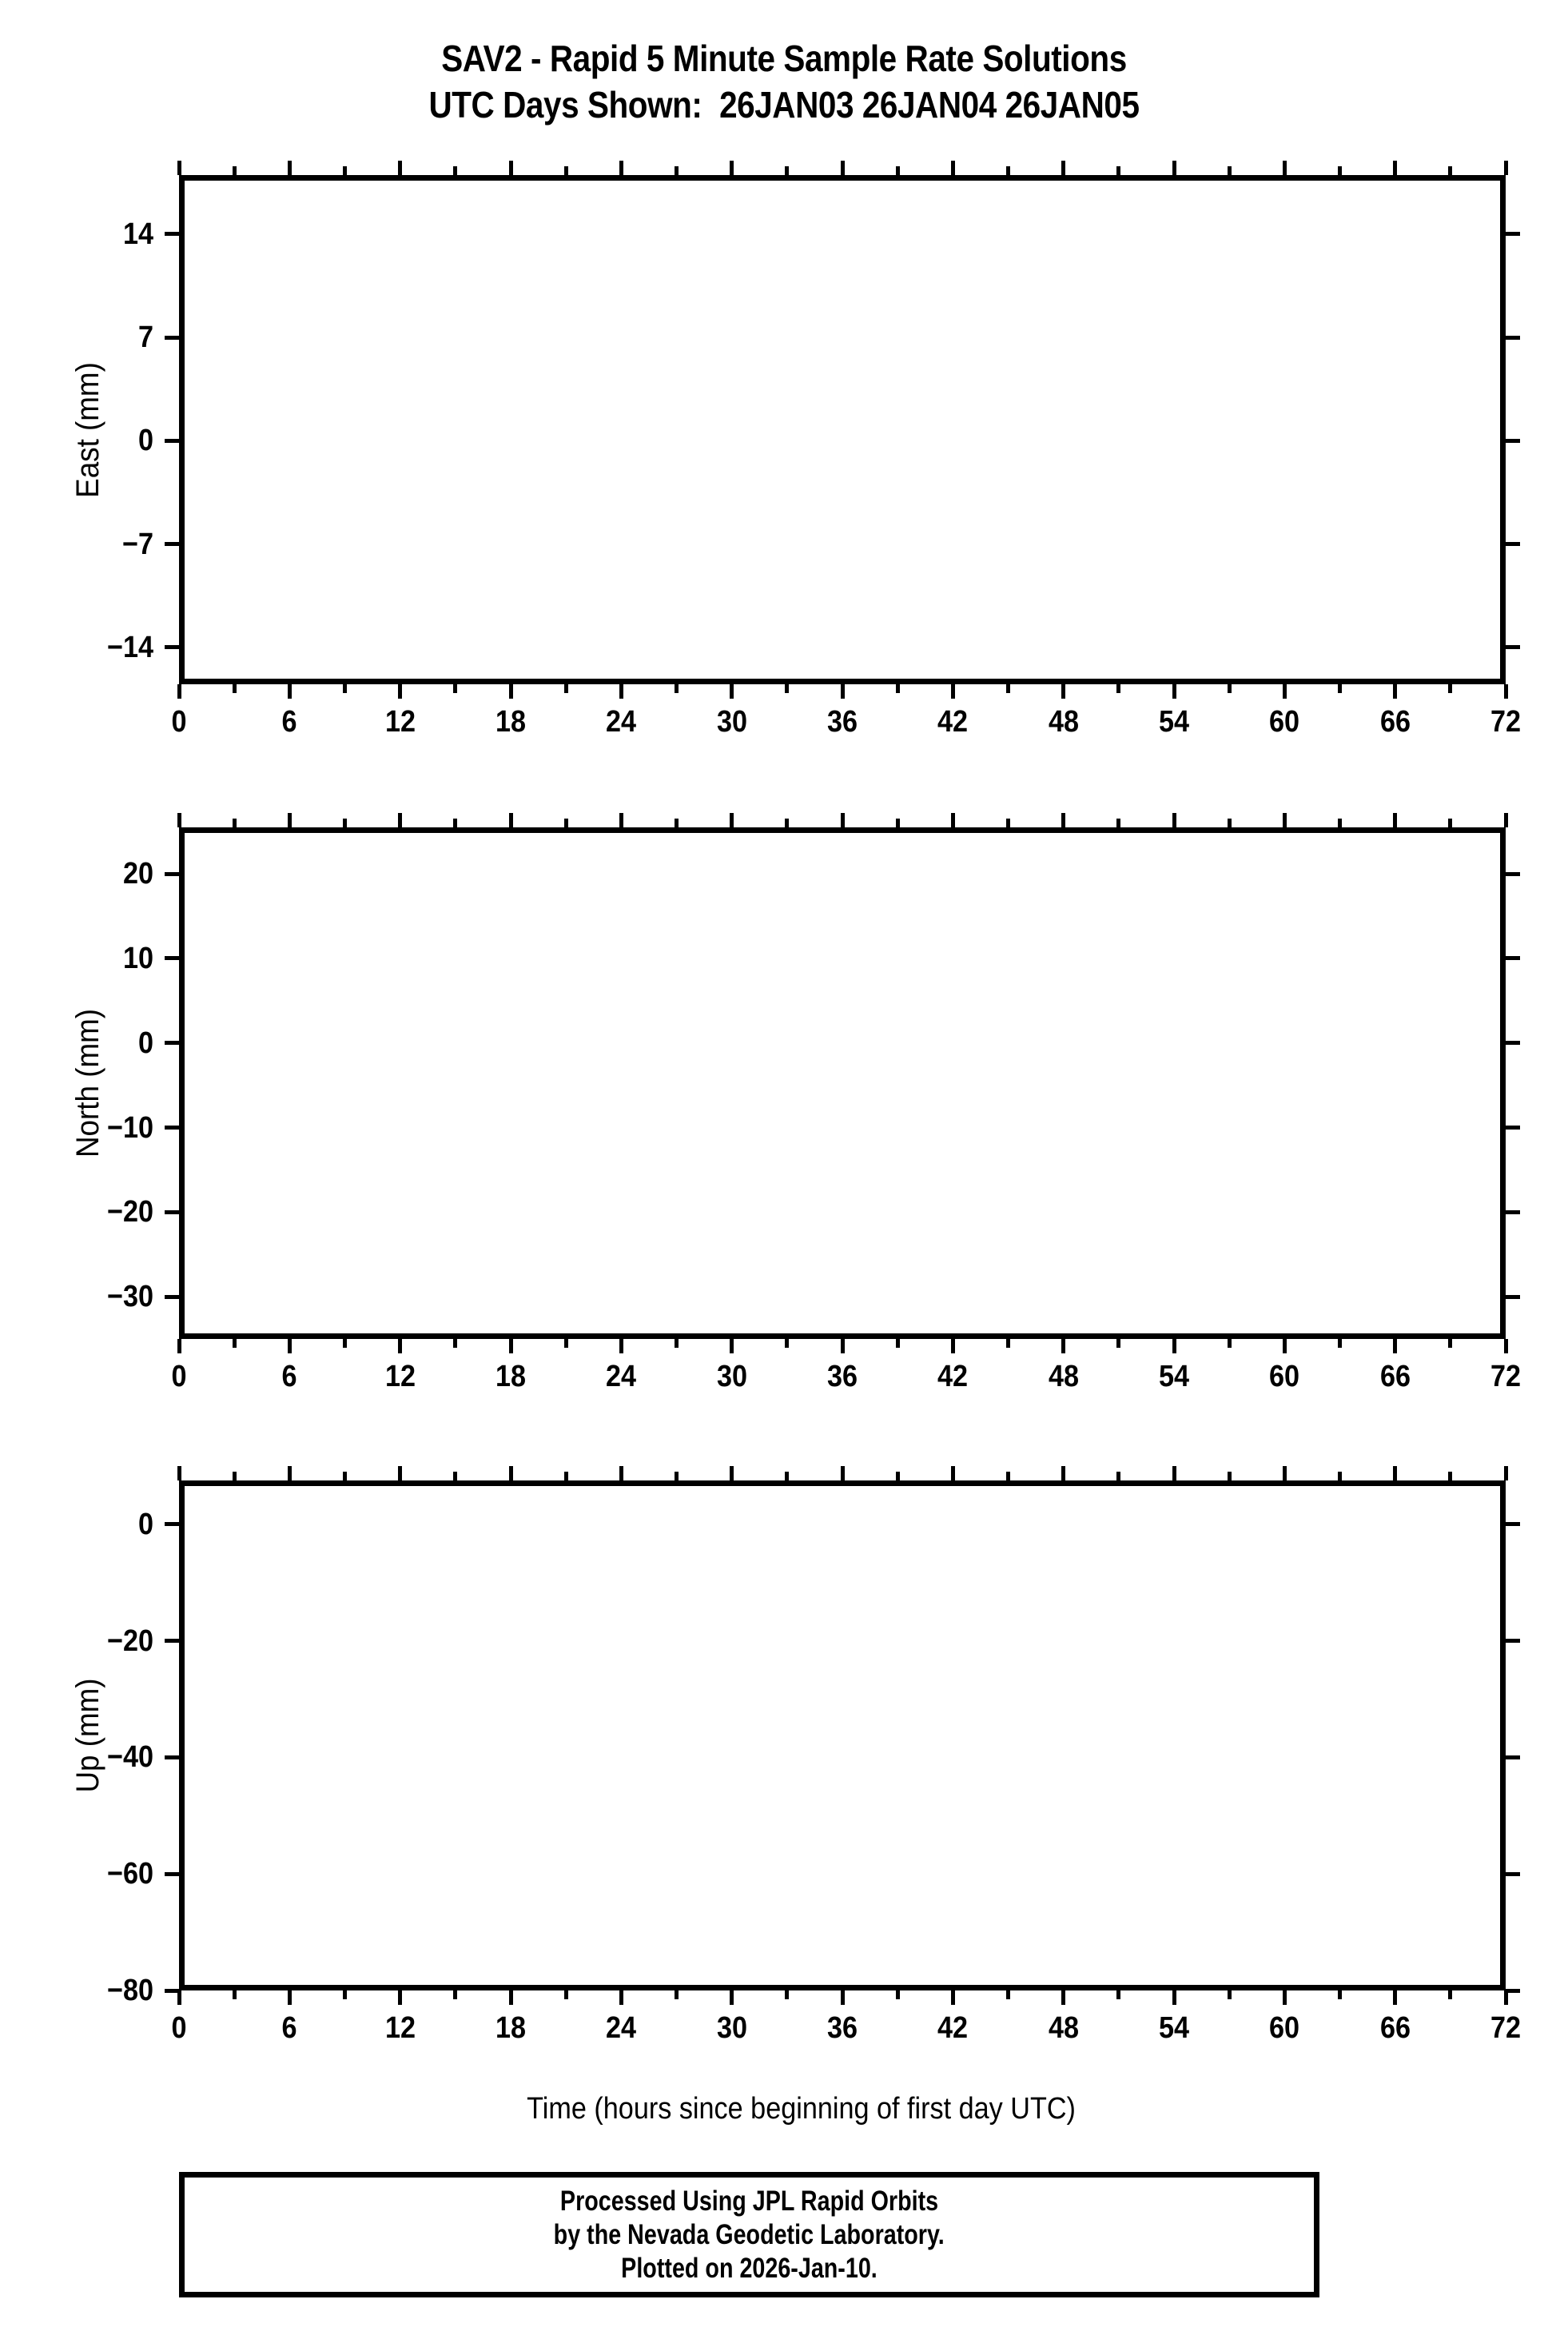 This screenshot has height=2347, width=1568. What do you see at coordinates (1506, 722) in the screenshot?
I see `x-tick-label-east: 72` at bounding box center [1506, 722].